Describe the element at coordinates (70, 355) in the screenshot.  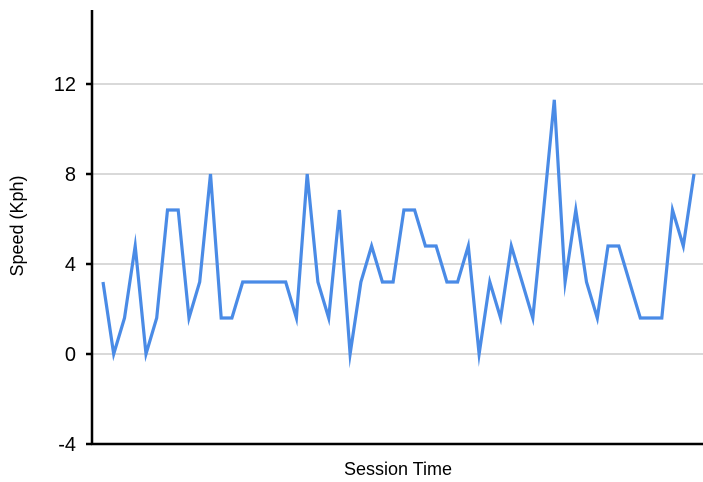
I see `y-tick-label: 0` at that location.